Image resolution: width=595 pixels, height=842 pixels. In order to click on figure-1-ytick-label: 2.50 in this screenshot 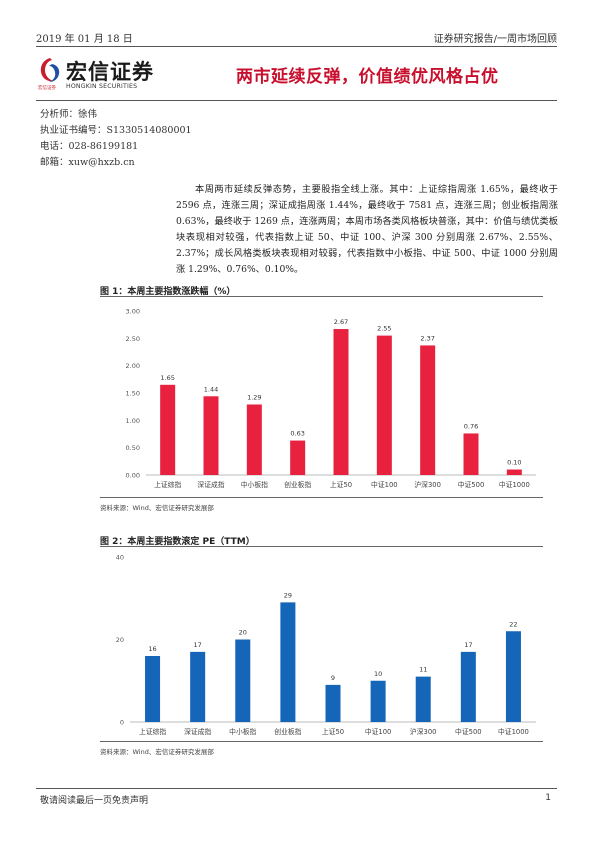, I will do `click(133, 339)`.